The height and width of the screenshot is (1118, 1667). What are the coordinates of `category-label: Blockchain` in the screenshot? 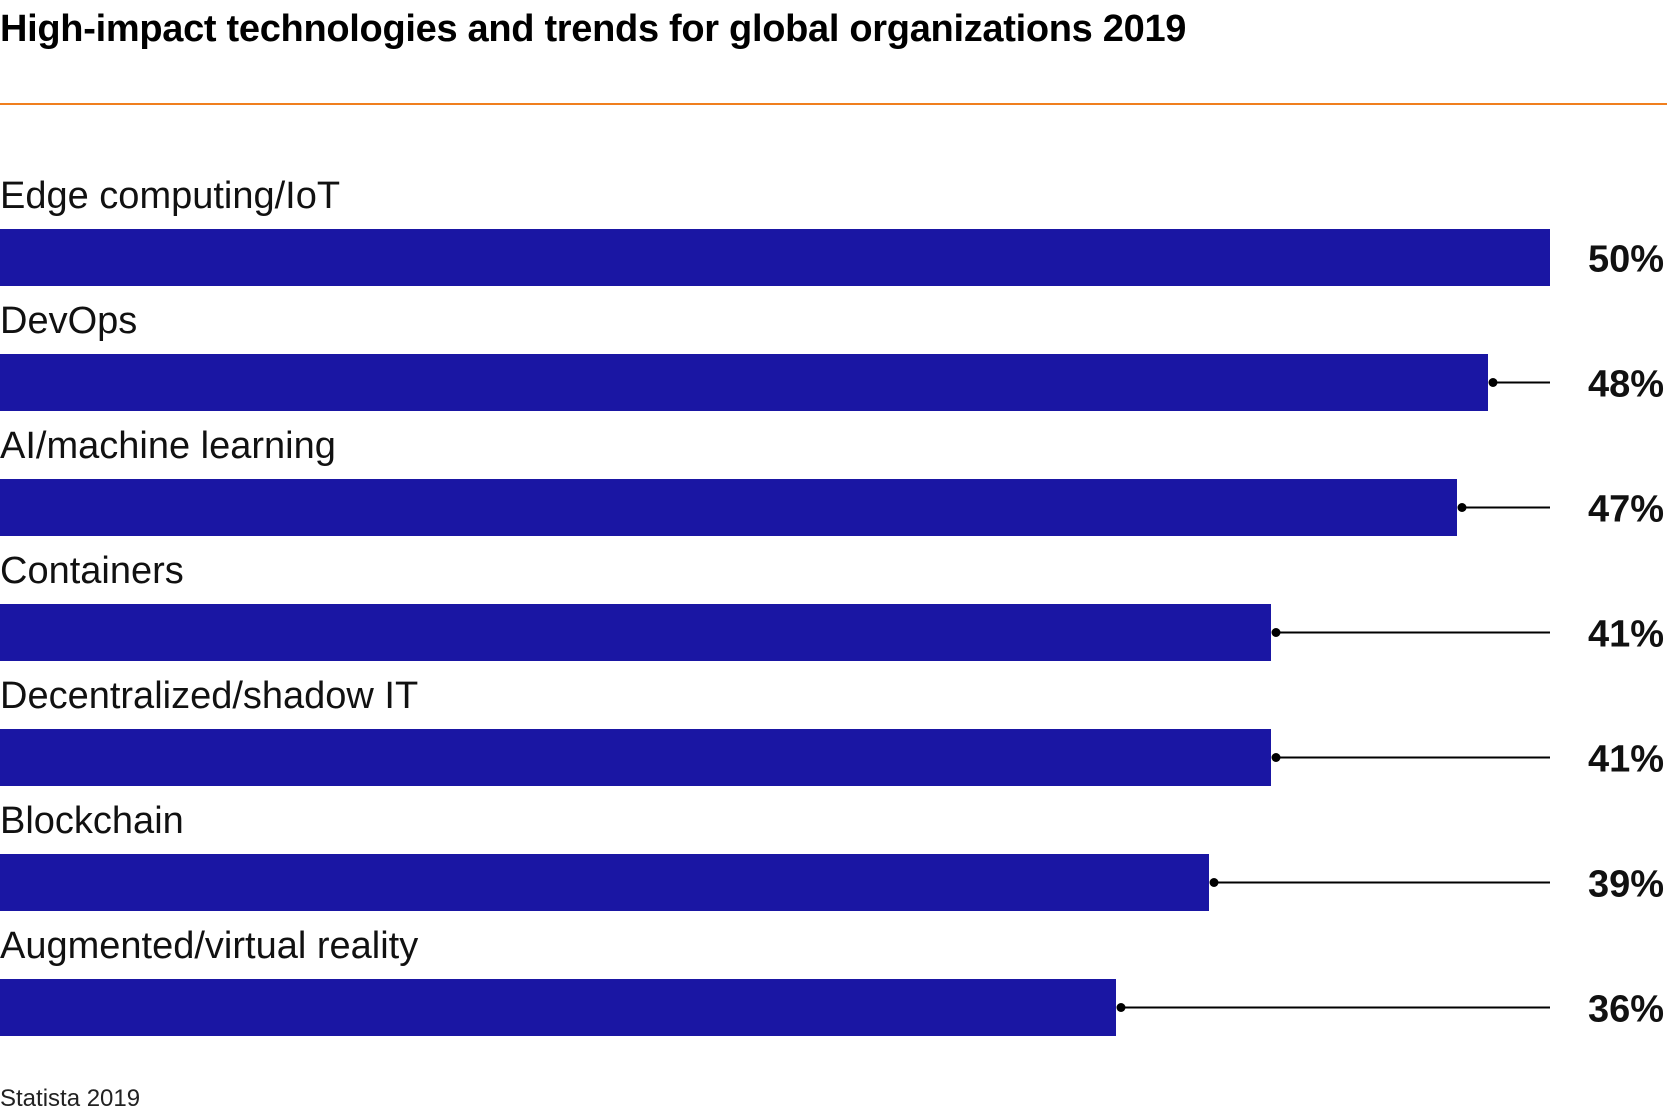 It's located at (92, 821).